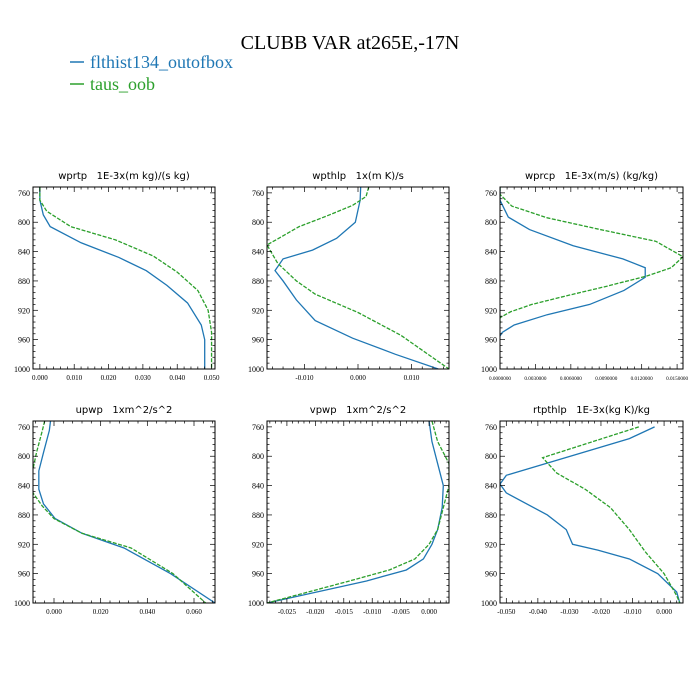 The height and width of the screenshot is (700, 700). Describe the element at coordinates (591, 176) in the screenshot. I see `panel-title: wprcp 1E-3x(m/s) (kg/kg)` at that location.